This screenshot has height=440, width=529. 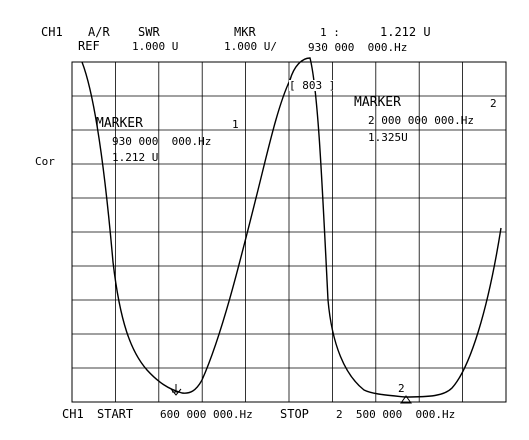 What do you see at coordinates (115, 414) in the screenshot?
I see `start-label: START` at bounding box center [115, 414].